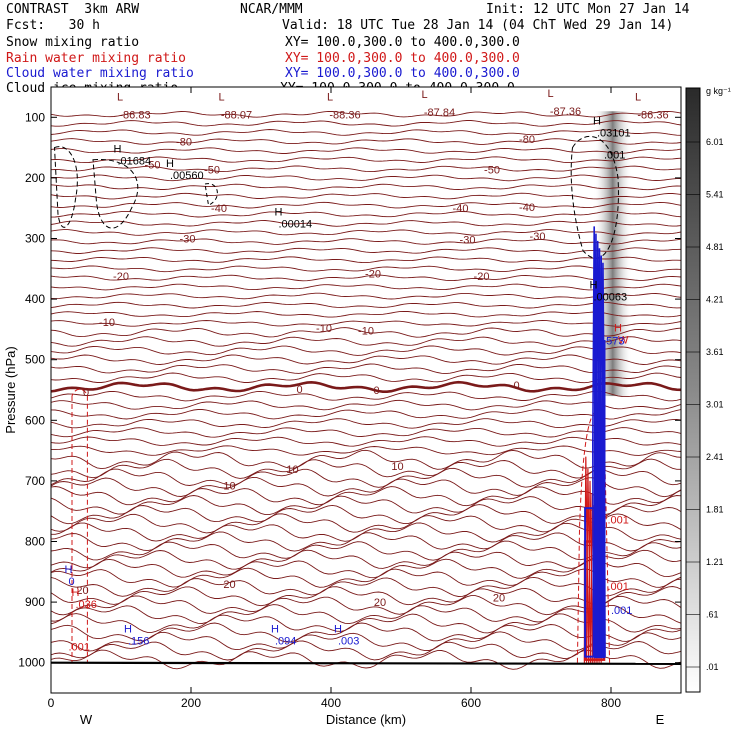 This screenshot has width=740, height=740. I want to click on y-tick-label: 300, so click(35, 239).